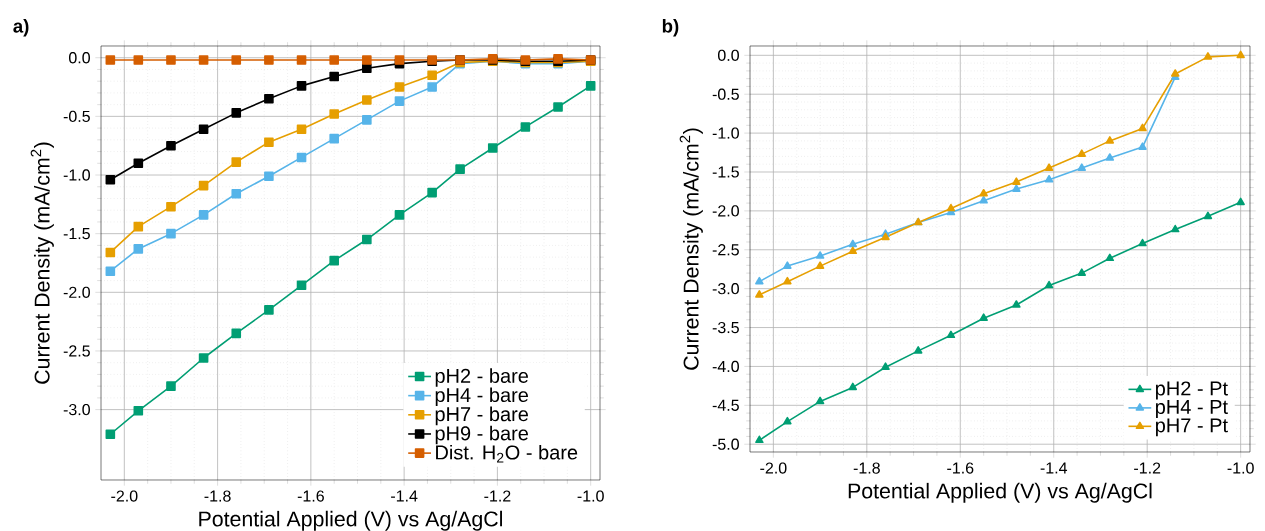 The width and height of the screenshot is (1265, 531). What do you see at coordinates (670, 27) in the screenshot?
I see `chart-title: b)` at bounding box center [670, 27].